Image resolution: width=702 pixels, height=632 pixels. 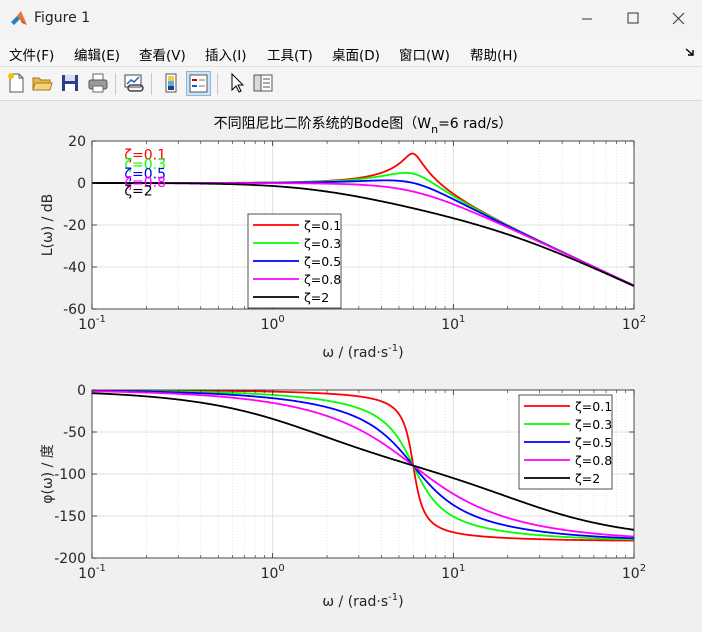 I want to click on minimize-icon, so click(x=587, y=19).